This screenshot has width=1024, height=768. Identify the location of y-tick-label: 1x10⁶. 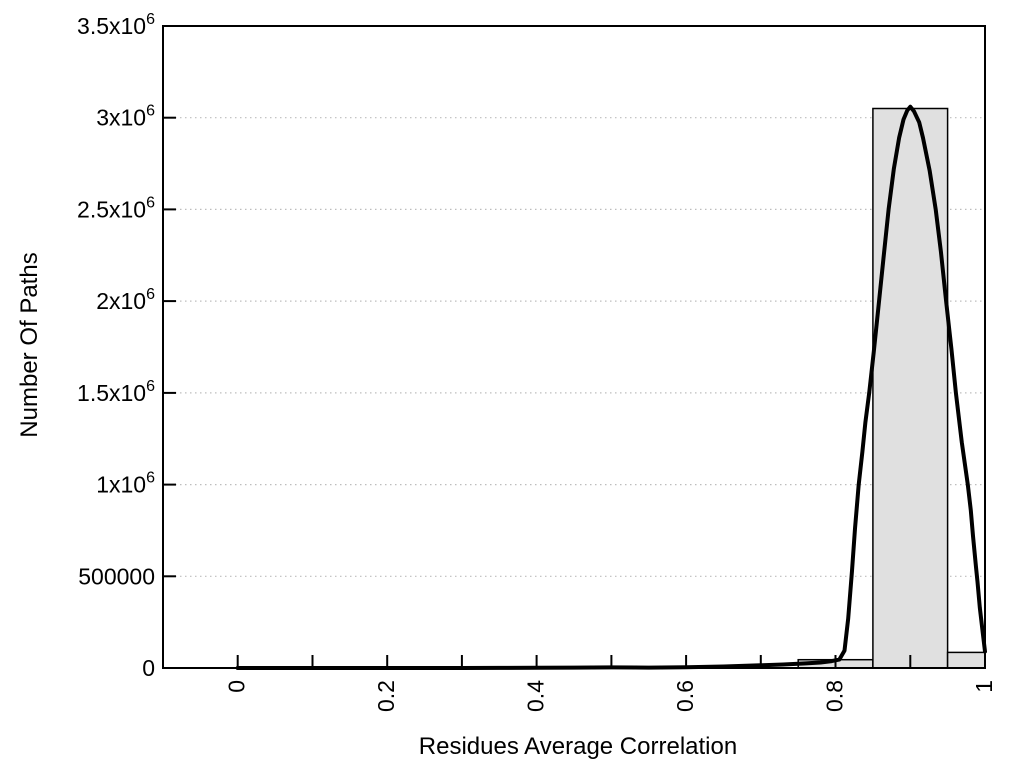
(125, 484).